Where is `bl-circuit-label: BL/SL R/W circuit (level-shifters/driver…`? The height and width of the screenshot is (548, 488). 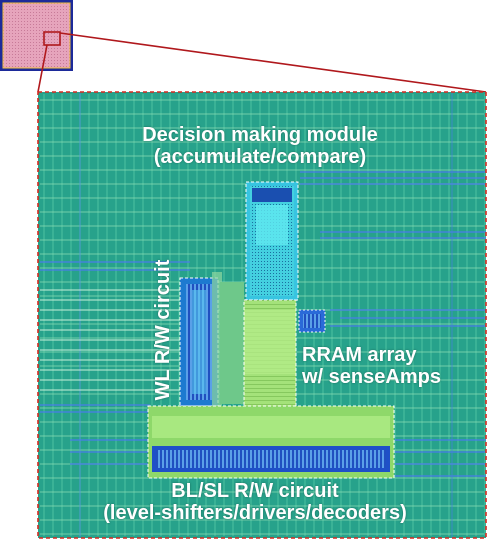 bl-circuit-label: BL/SL R/W circuit (level-shifters/driver… is located at coordinates (255, 502).